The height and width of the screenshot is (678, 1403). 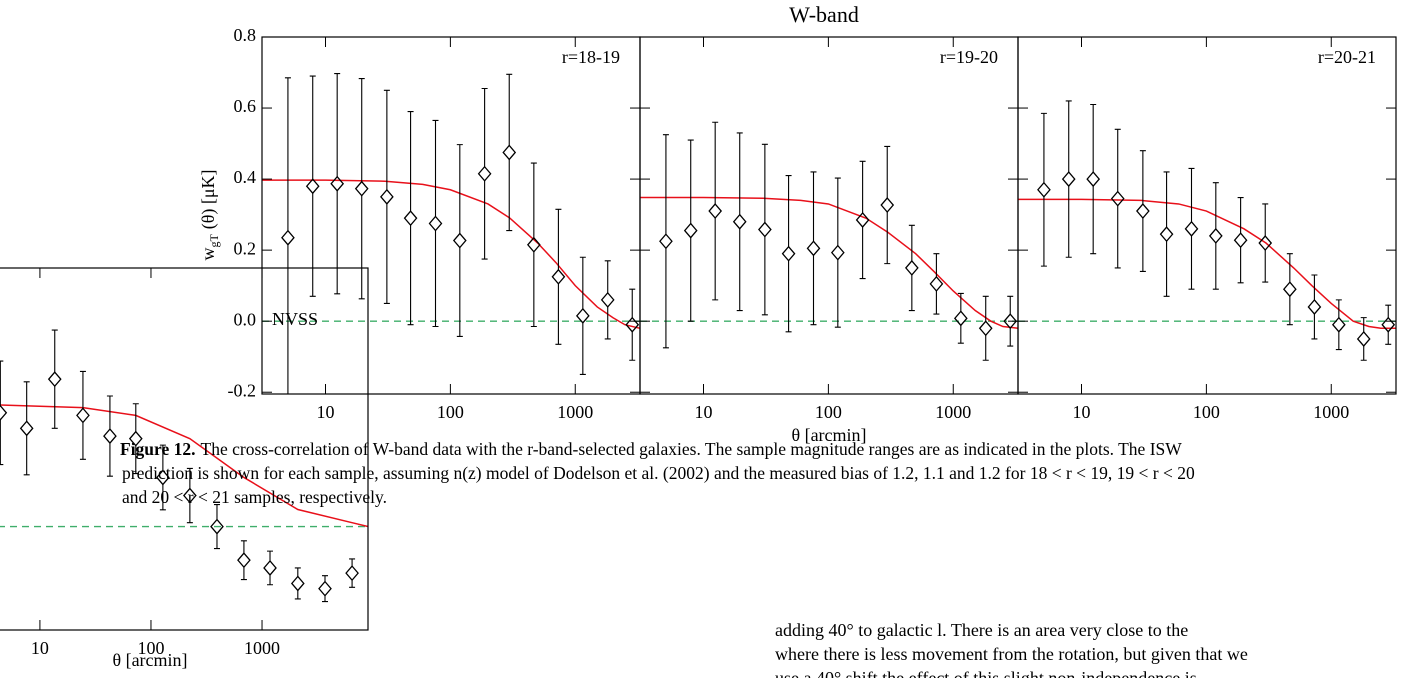 What do you see at coordinates (1082, 412) in the screenshot?
I see `x-tick-label: 10` at bounding box center [1082, 412].